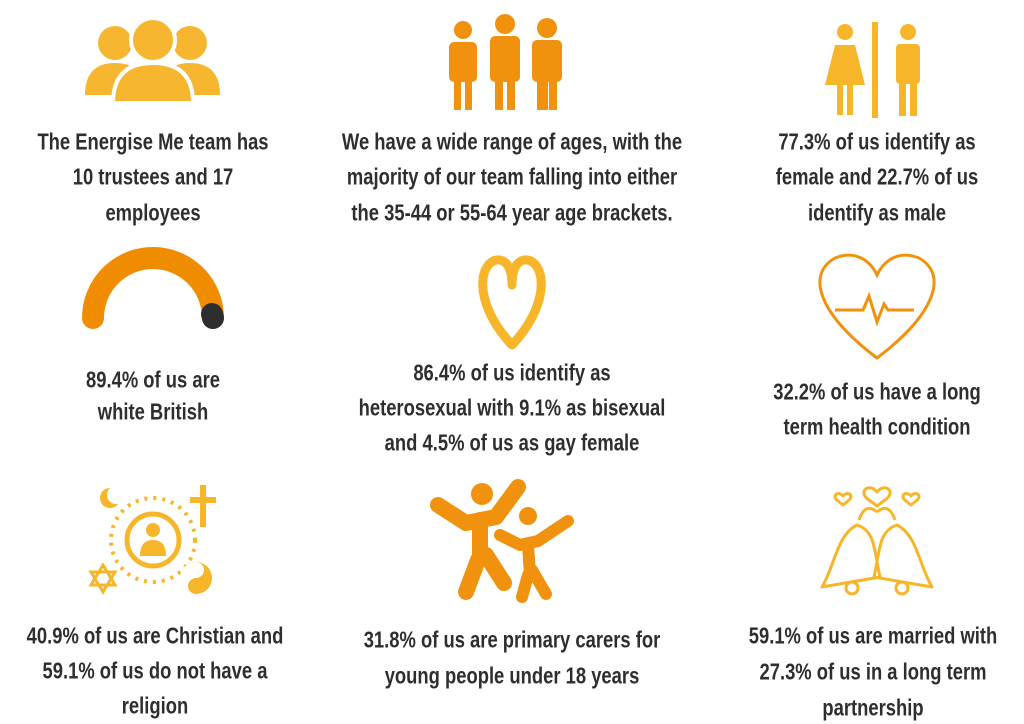  Describe the element at coordinates (153, 141) in the screenshot. I see `caption-line: The Energise Me team has` at that location.